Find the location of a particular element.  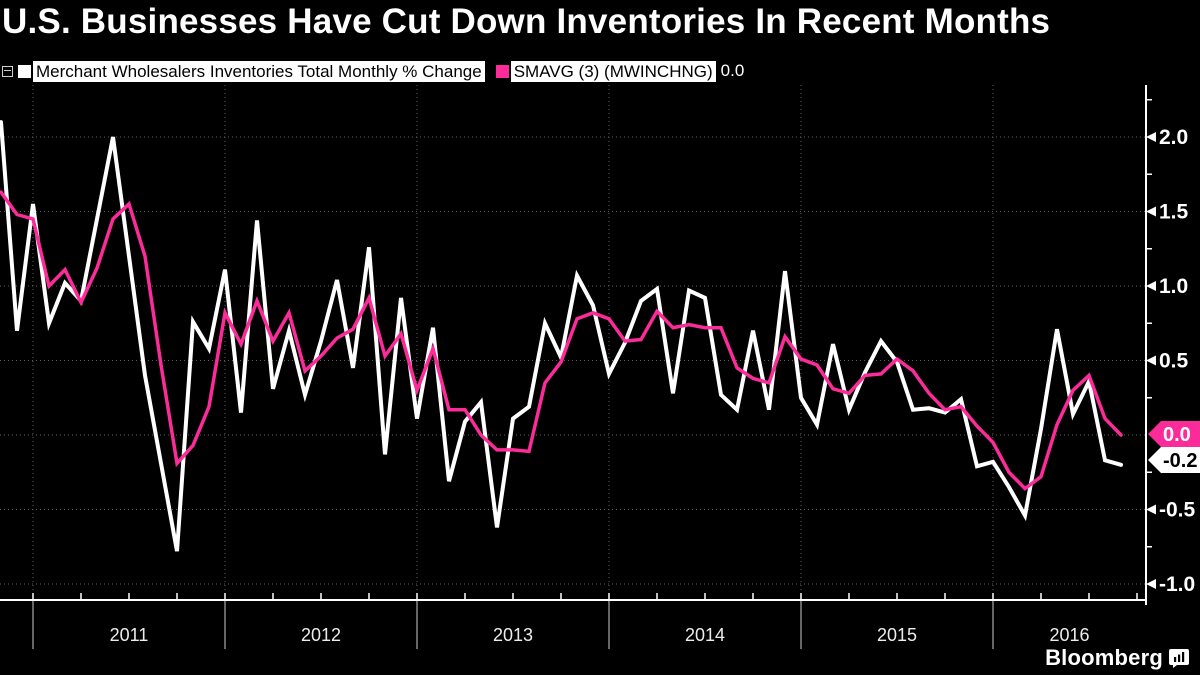

legend-toggle-icon is located at coordinates (7, 71).